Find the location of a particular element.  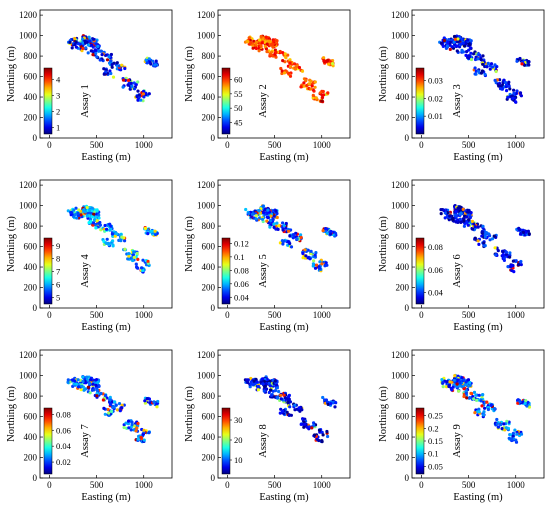

colorbar is located at coordinates (226, 271).